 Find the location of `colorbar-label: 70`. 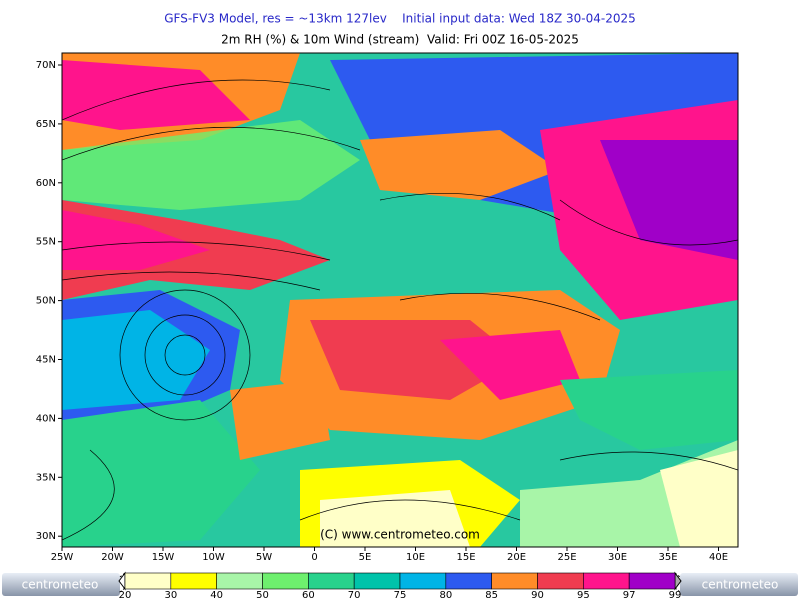

colorbar-label: 70 is located at coordinates (354, 595).